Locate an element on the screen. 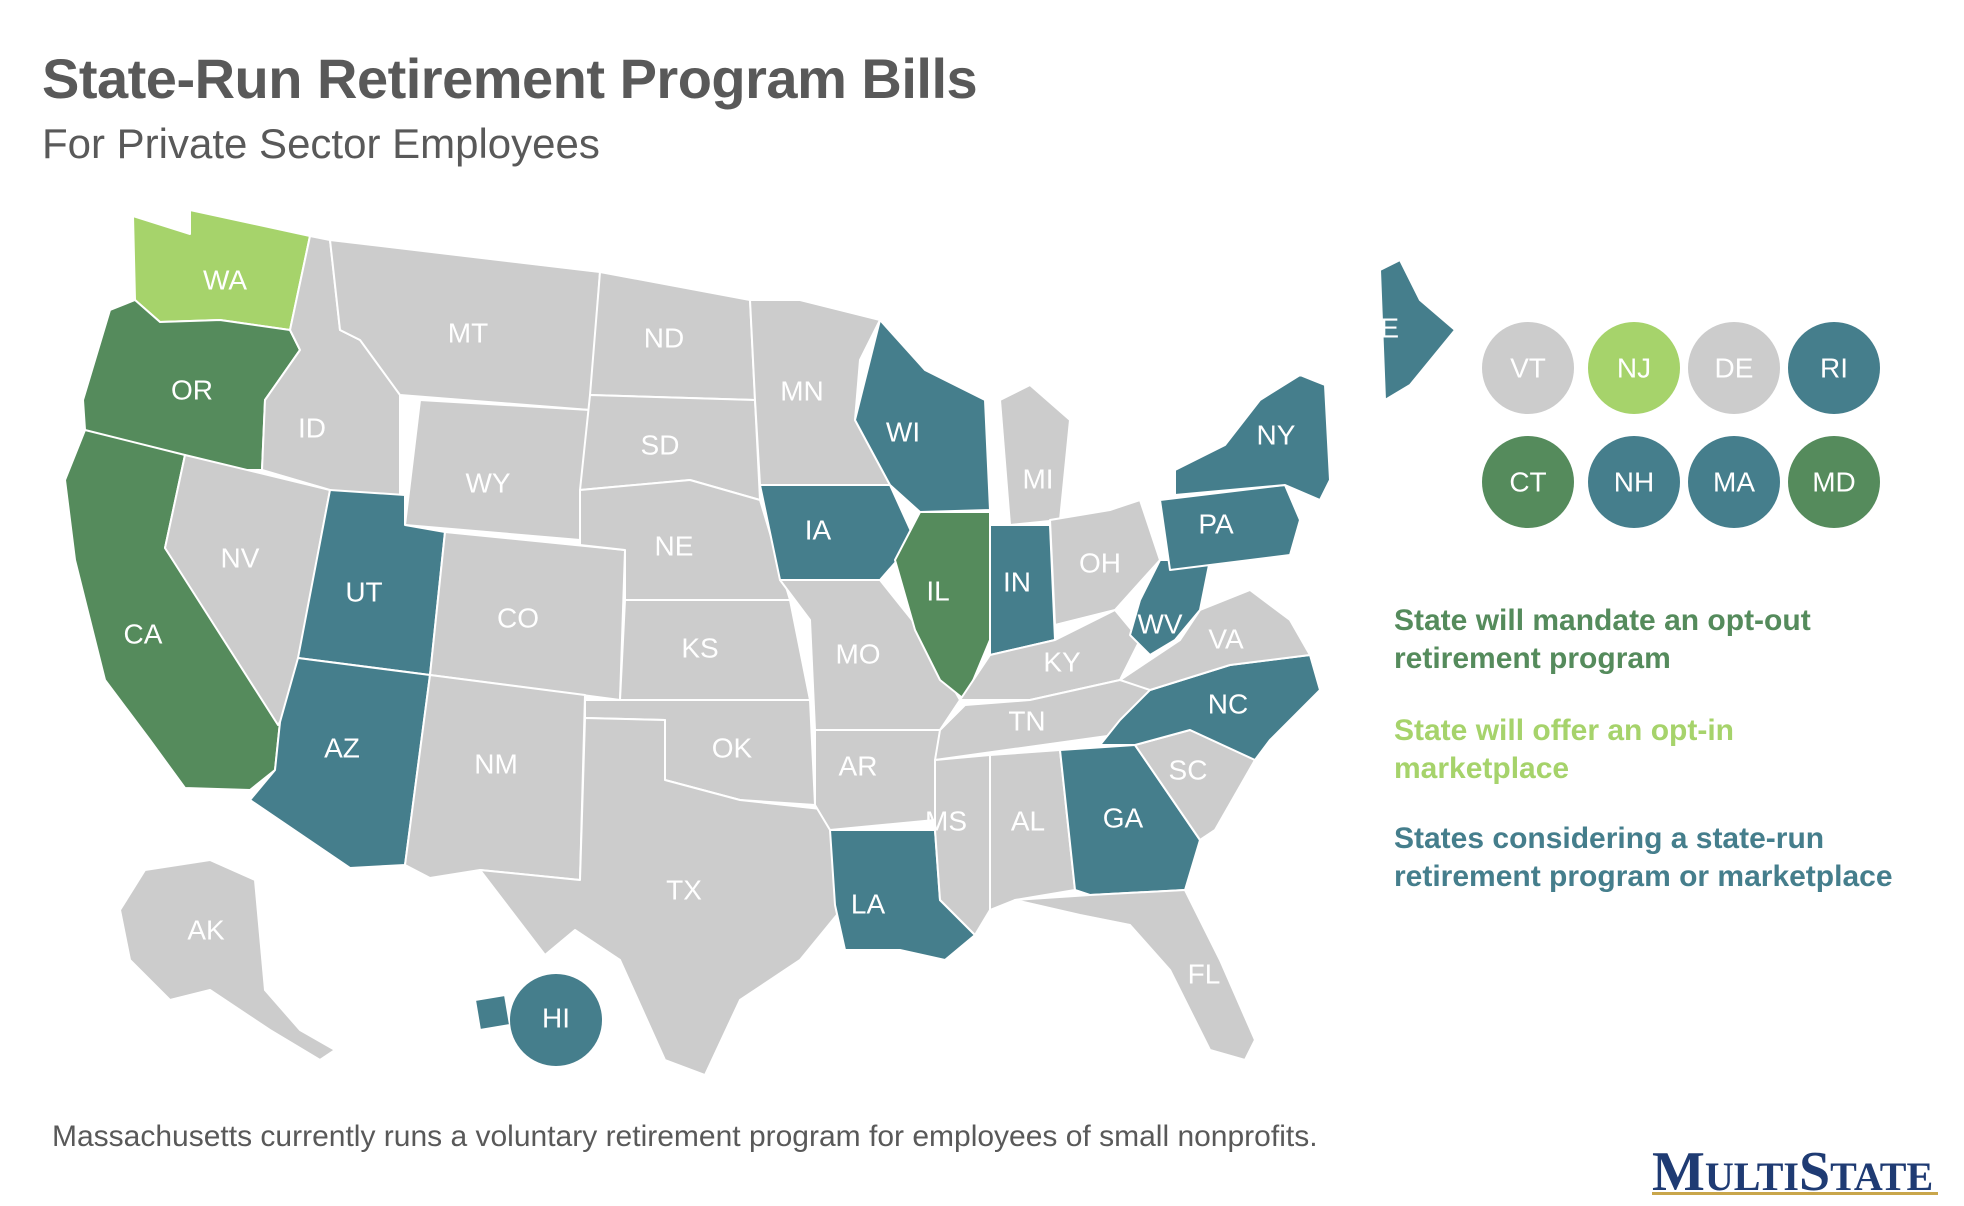  small-state-label-RI: RI is located at coordinates (1834, 367).